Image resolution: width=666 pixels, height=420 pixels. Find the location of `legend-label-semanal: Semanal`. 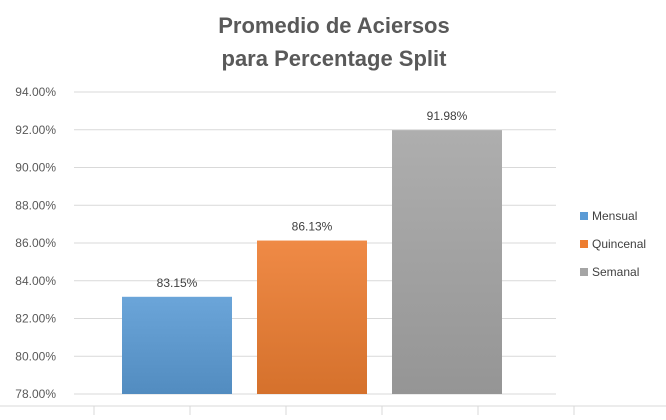

legend-label-semanal: Semanal is located at coordinates (615, 272).